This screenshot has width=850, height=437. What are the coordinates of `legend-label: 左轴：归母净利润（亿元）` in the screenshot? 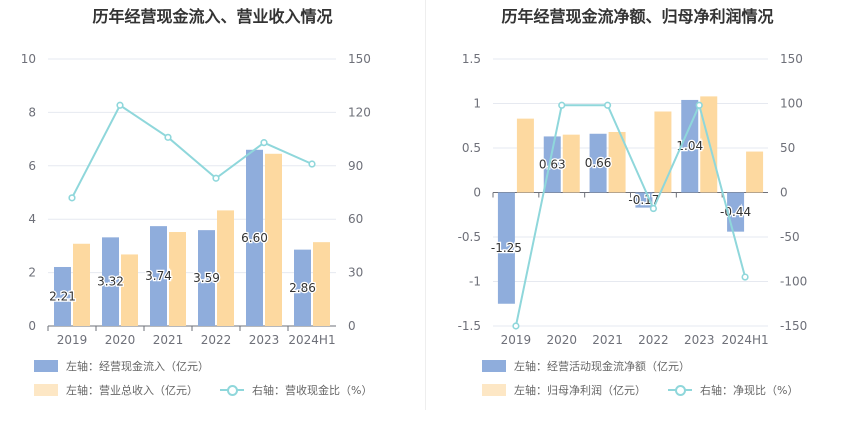 It's located at (580, 390).